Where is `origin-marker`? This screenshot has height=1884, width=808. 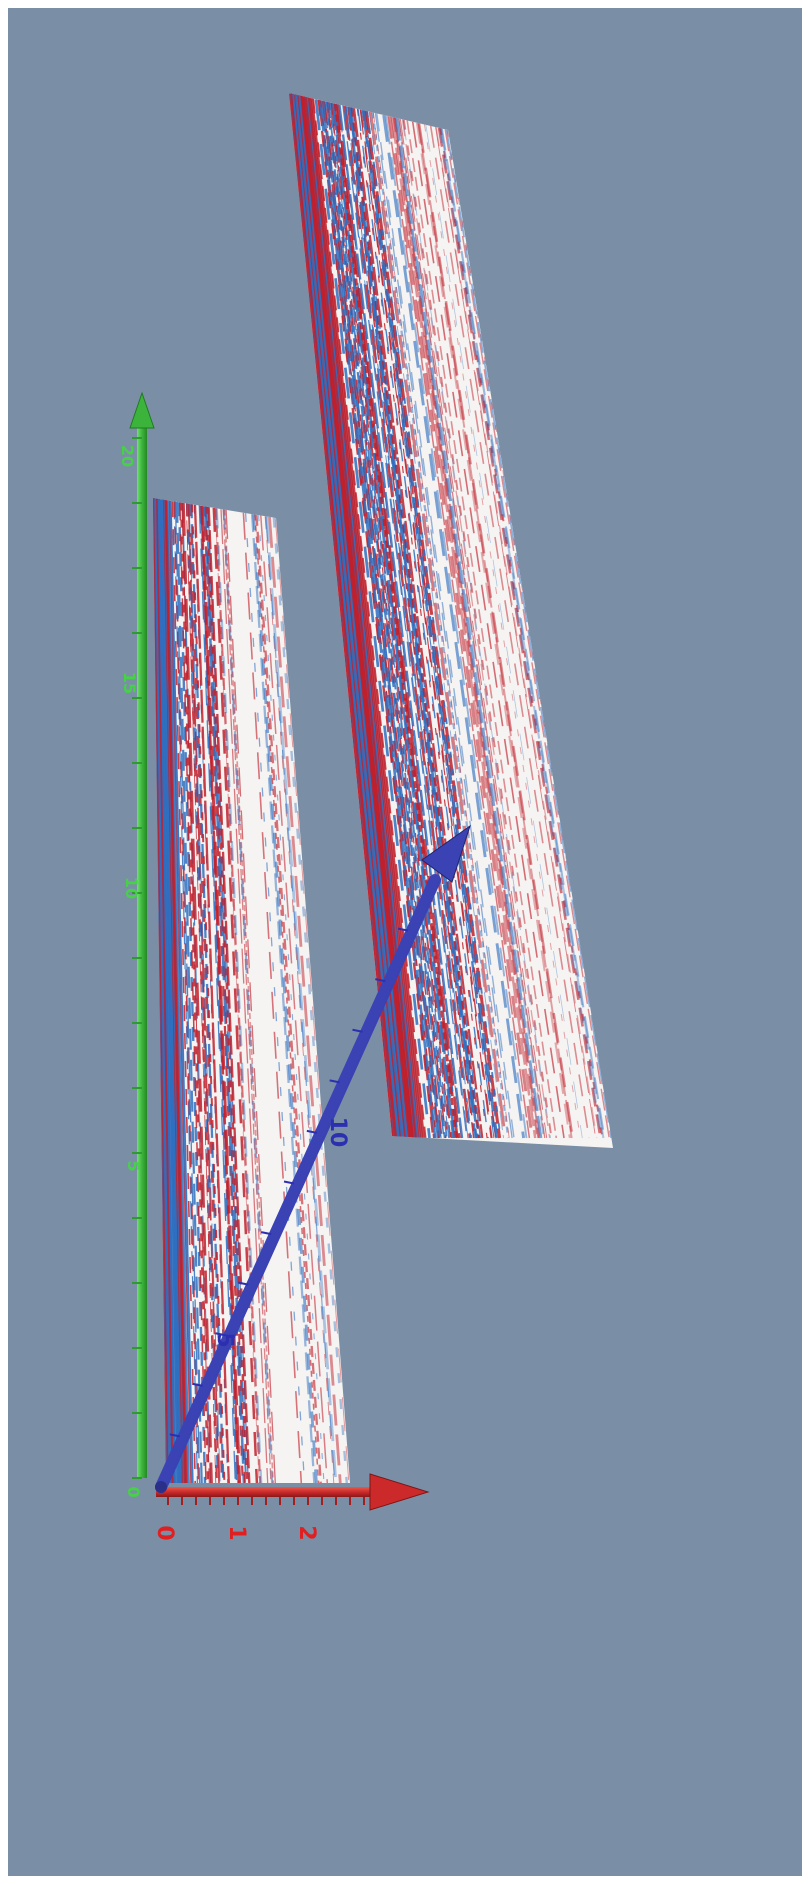
origin-marker is located at coordinates (161, 1487).